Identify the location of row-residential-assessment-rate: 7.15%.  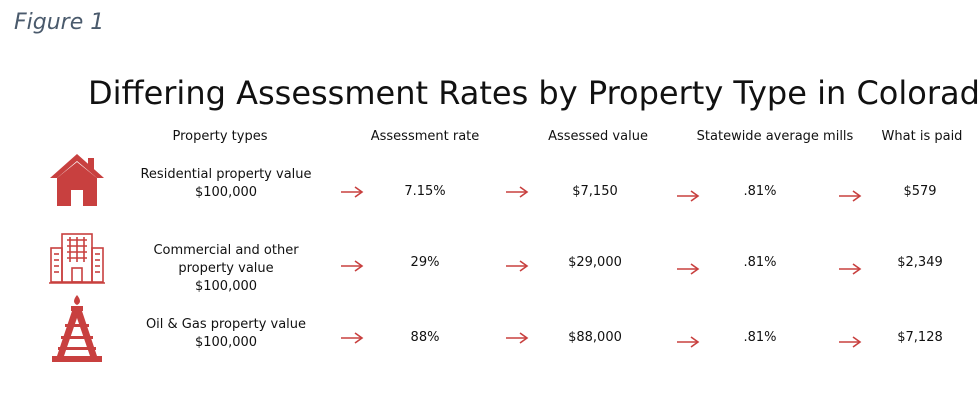
(425, 191).